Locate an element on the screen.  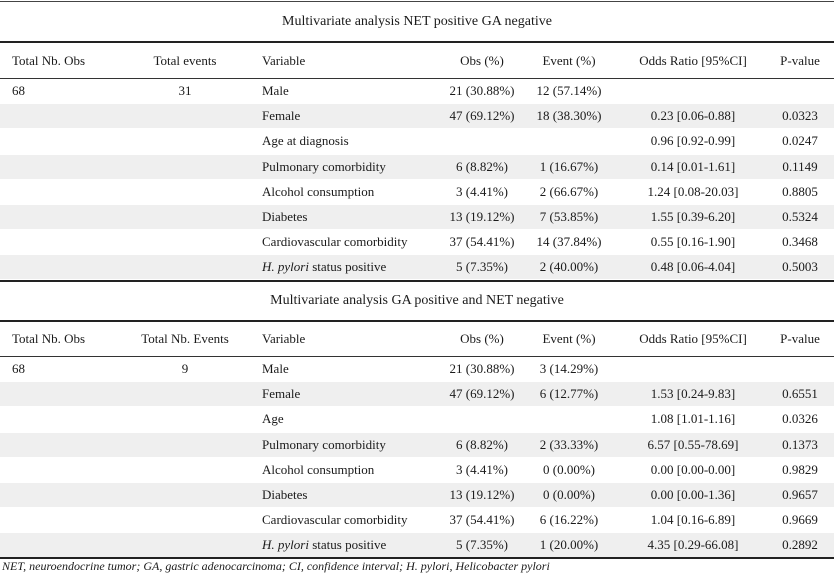
table-row: 68 31 Male 21 (30.88%) 12 (57.14%) is located at coordinates (417, 91).